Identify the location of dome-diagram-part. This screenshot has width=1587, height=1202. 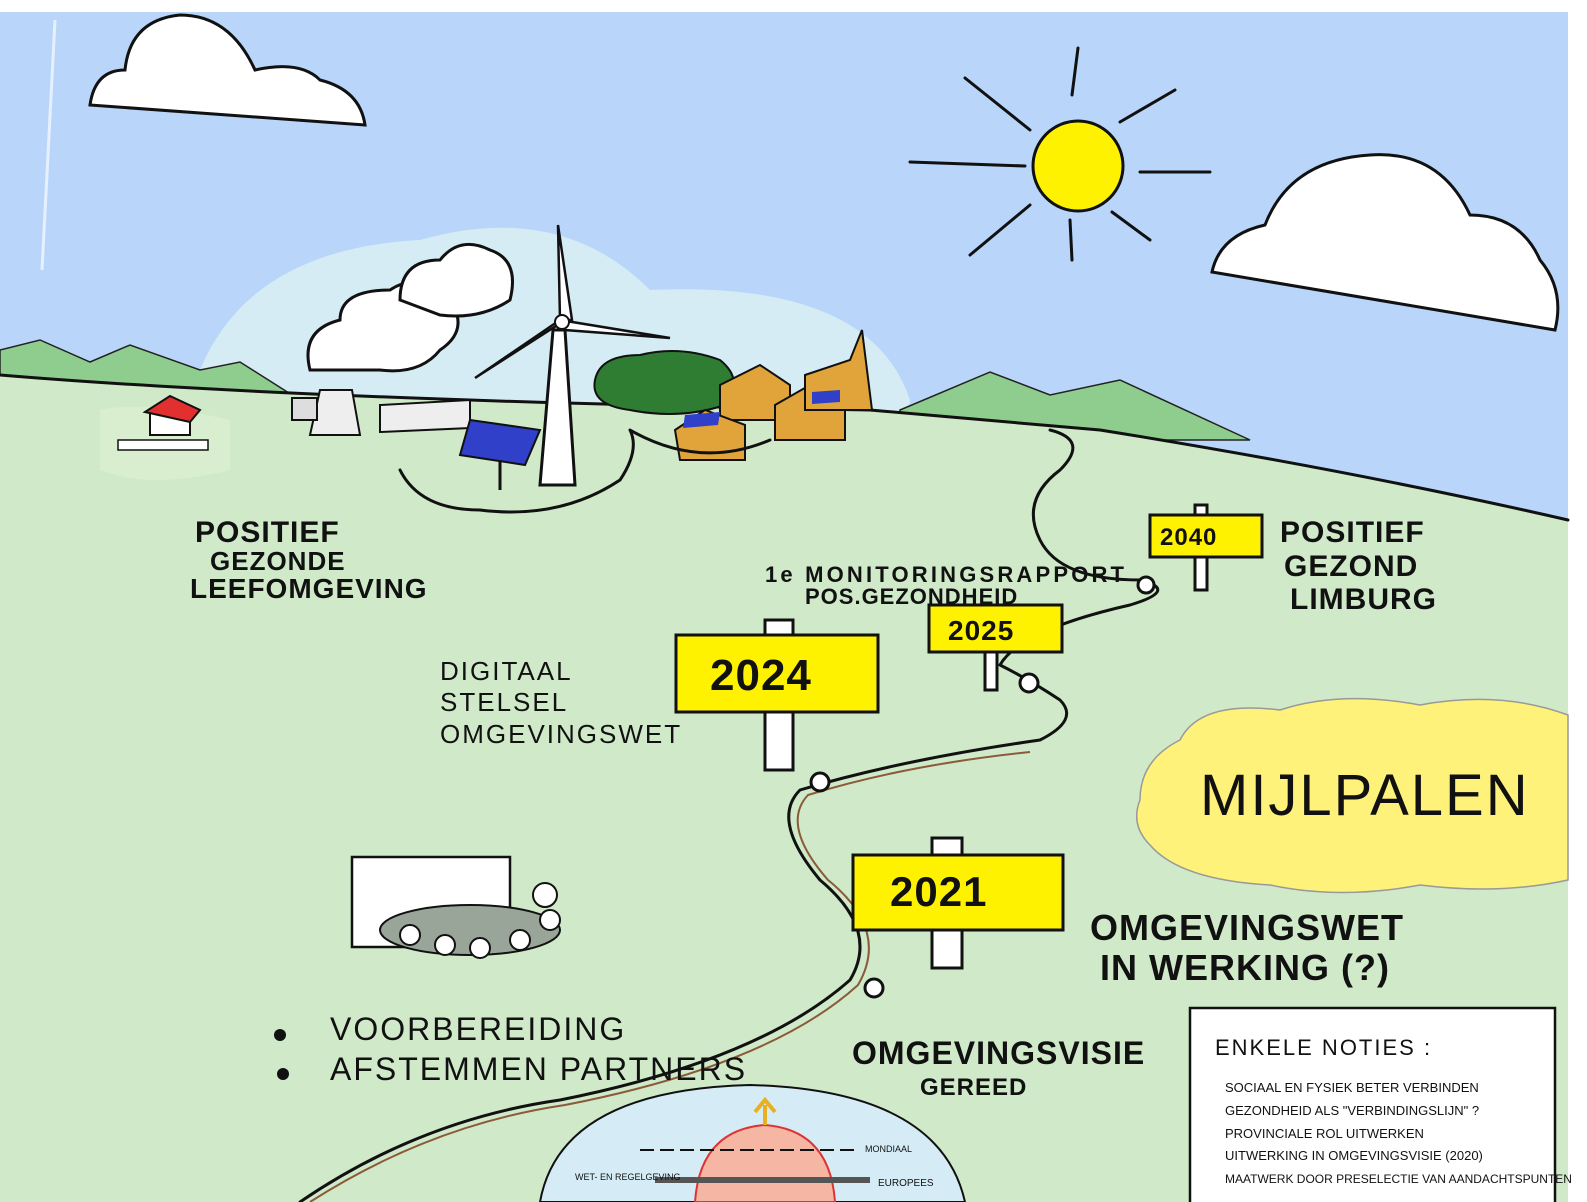
(765, 1110).